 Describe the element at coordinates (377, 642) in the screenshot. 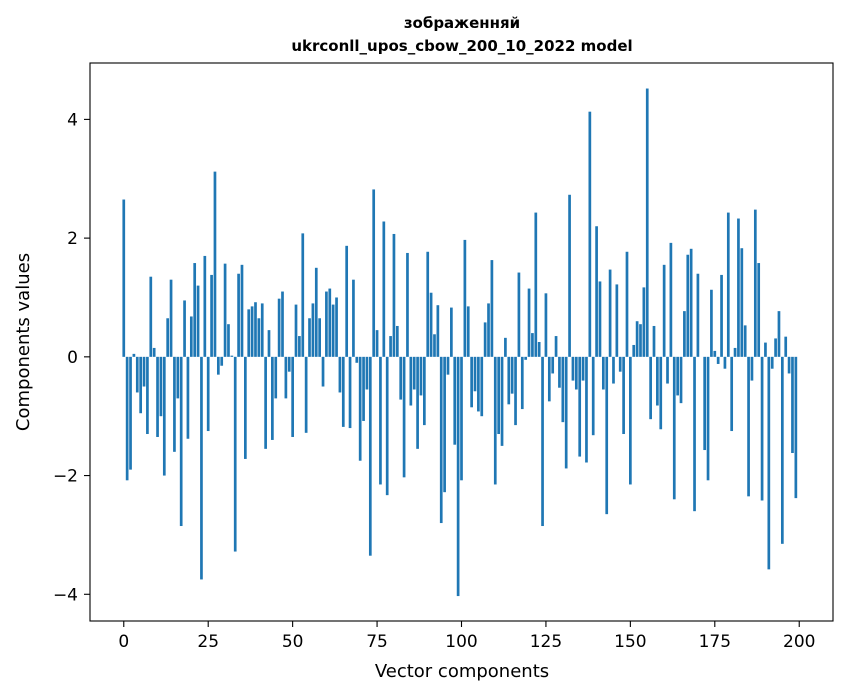

I see `x-tick-label: 75` at that location.